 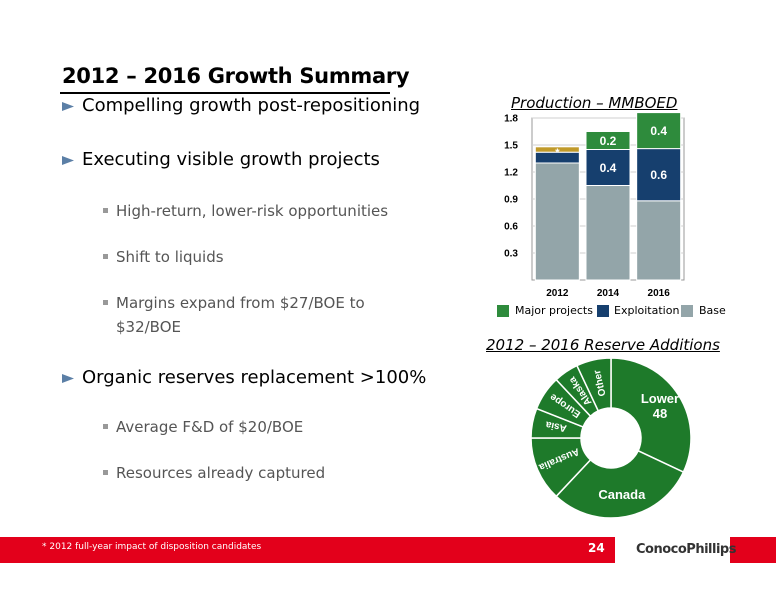 I want to click on bar-segment-annotation, so click(x=557, y=149).